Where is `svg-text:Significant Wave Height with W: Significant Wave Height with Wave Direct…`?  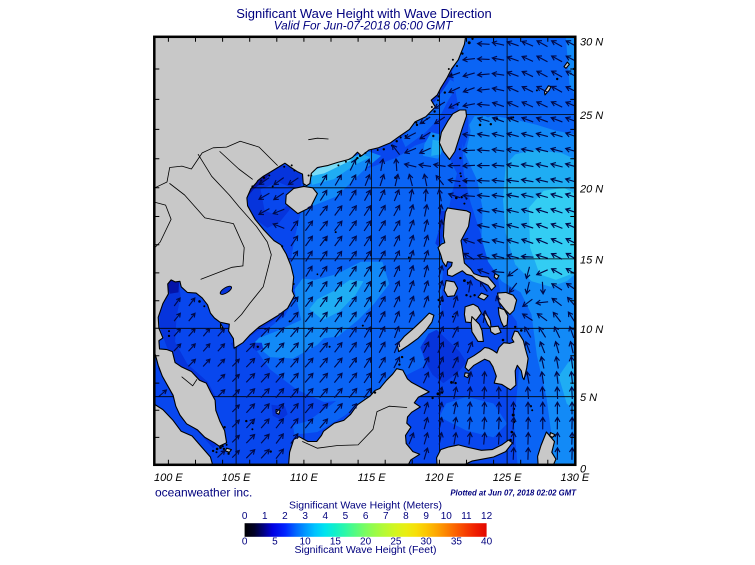 svg-text:Significant Wave Height with W: Significant Wave Height with Wave Direct… is located at coordinates (364, 13).